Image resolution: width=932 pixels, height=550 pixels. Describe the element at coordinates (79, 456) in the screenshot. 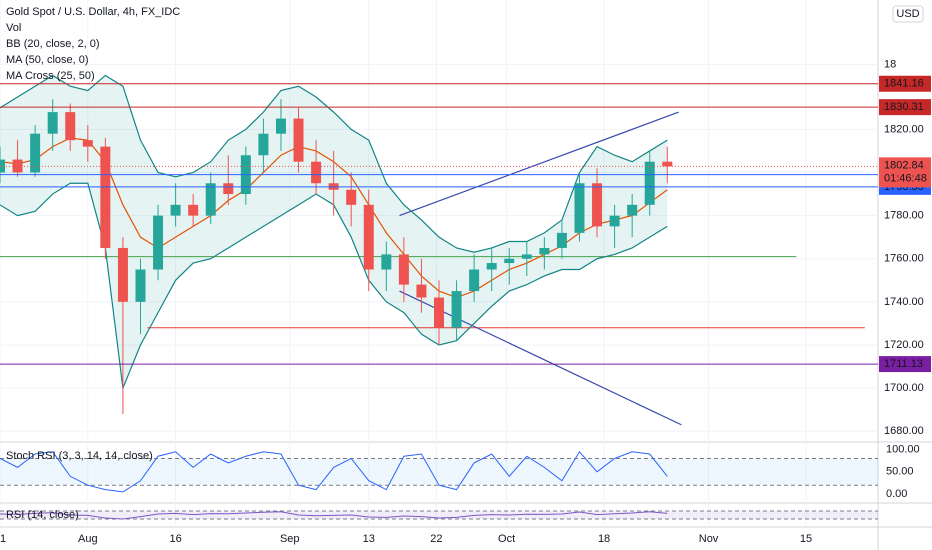

I see `pane-title: Stoch RSI (3, 3, 14, 14, close)` at that location.